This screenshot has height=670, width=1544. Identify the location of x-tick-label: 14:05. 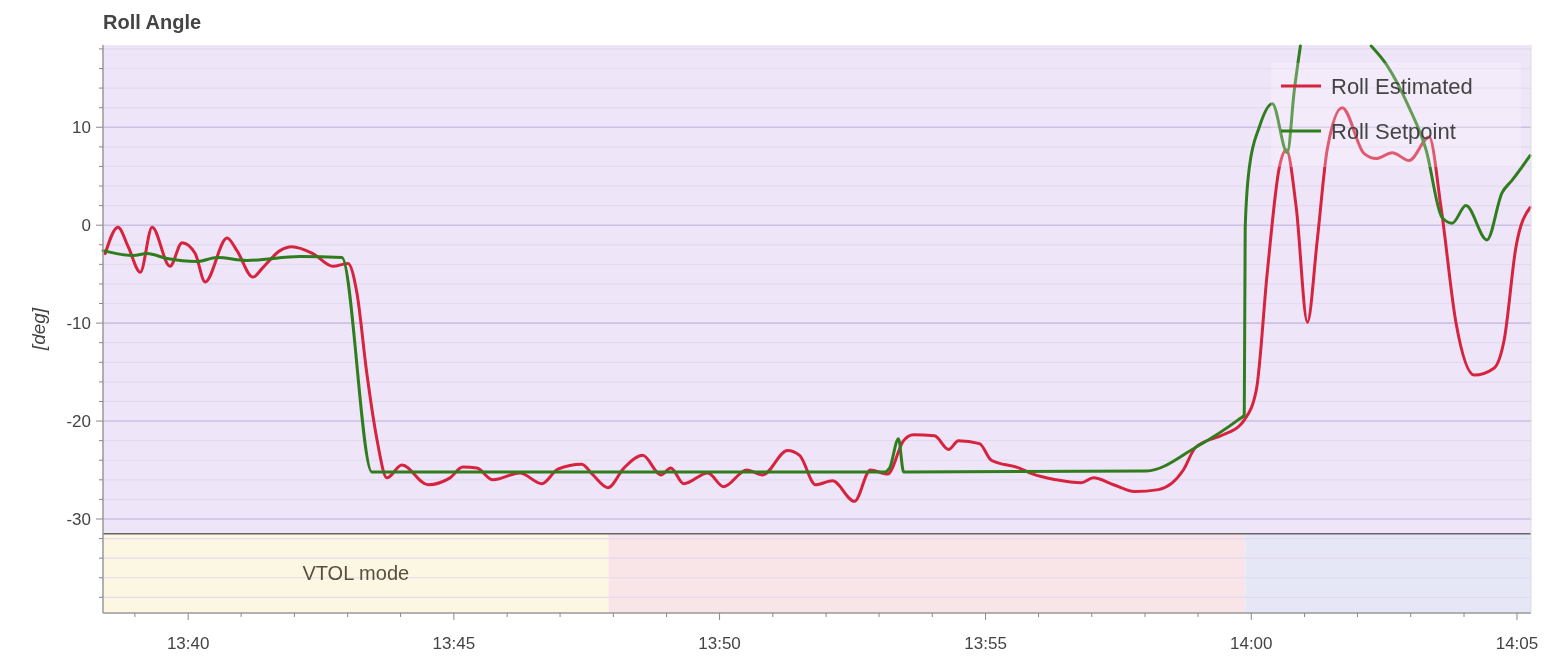
(1517, 643).